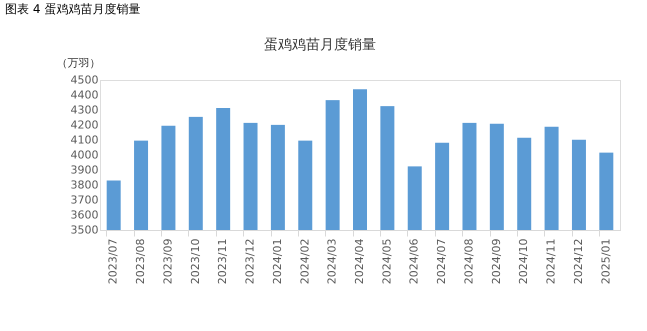  What do you see at coordinates (469, 261) in the screenshot?
I see `x-tick-label: 2024/08` at bounding box center [469, 261].